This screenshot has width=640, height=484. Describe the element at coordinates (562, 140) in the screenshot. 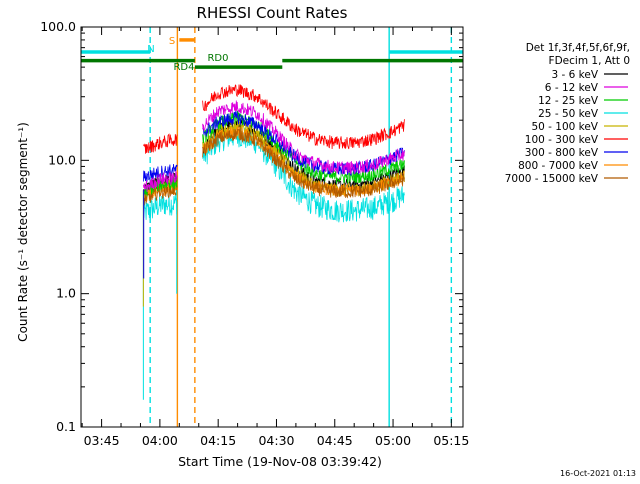

I see `legend-label: 100 - 300 keV` at that location.